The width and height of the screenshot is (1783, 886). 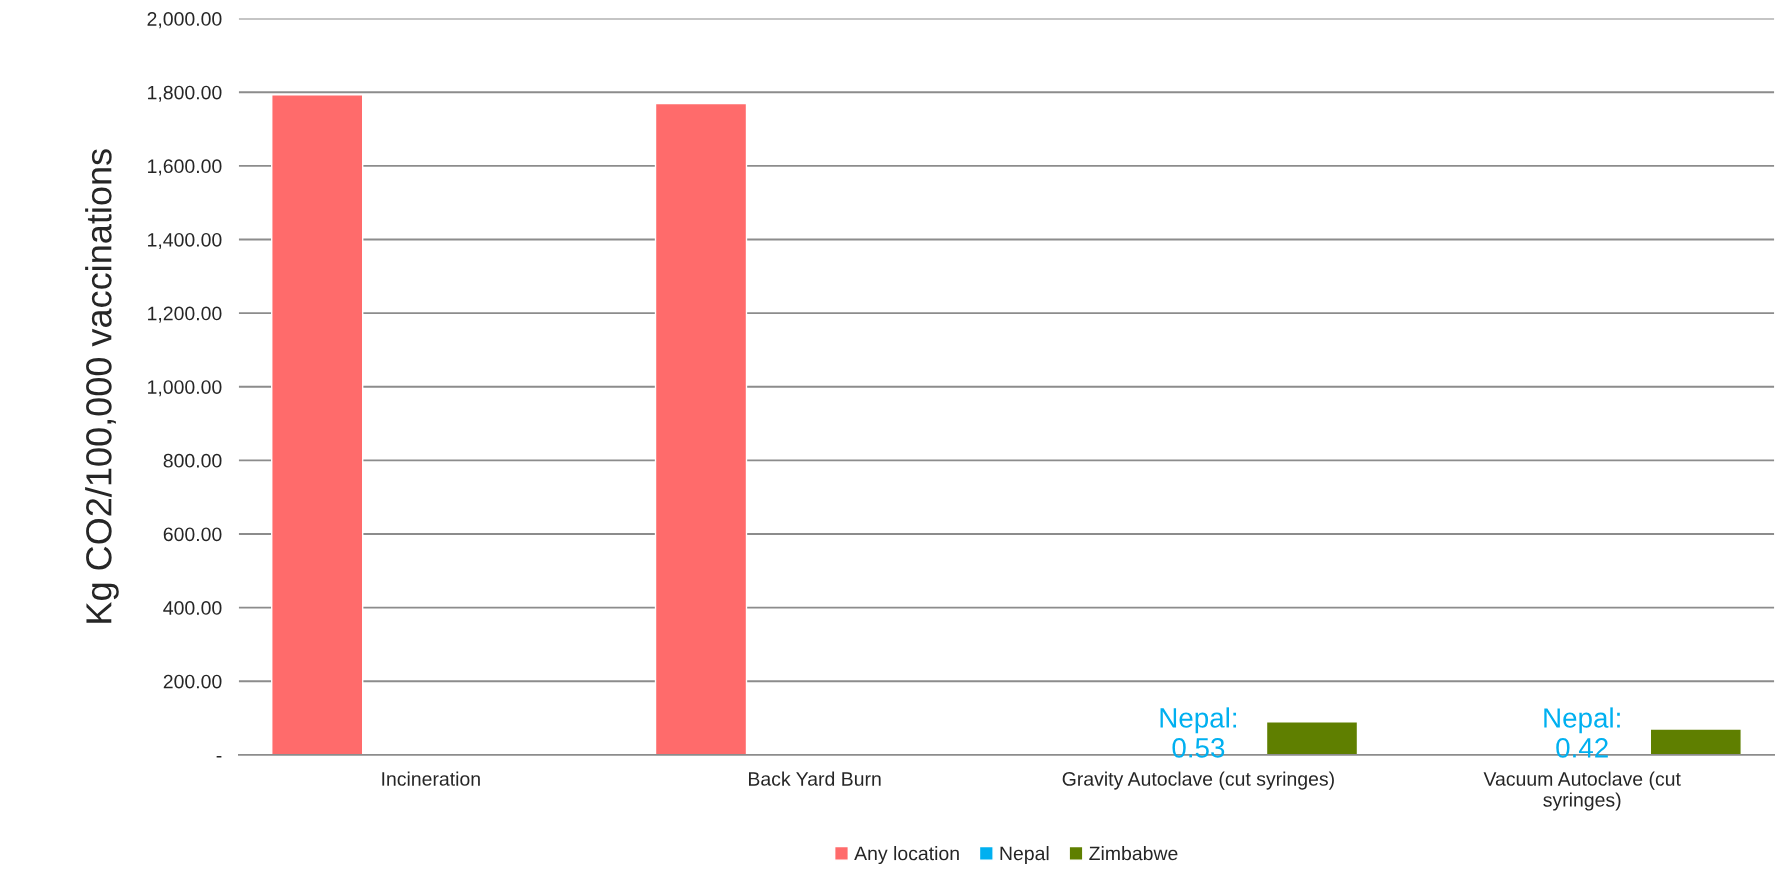 What do you see at coordinates (185, 167) in the screenshot?
I see `y-tick-label: 1,600.00` at bounding box center [185, 167].